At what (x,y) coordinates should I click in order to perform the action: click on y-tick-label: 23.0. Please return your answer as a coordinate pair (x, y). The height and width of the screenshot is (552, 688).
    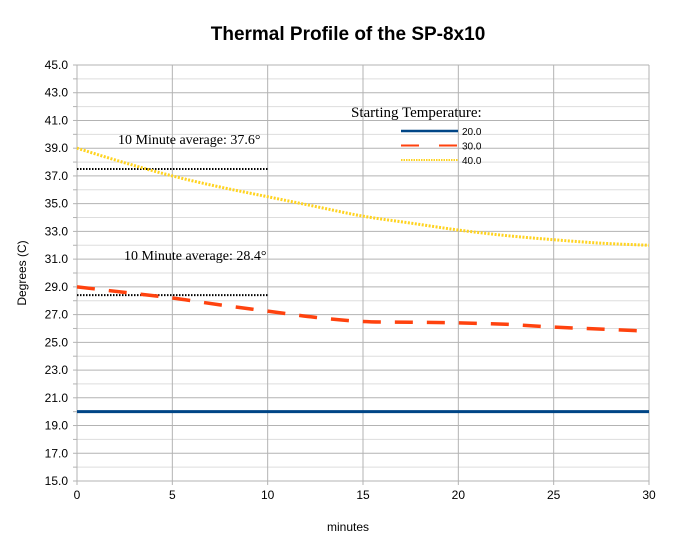
    Looking at the image, I should click on (57, 370).